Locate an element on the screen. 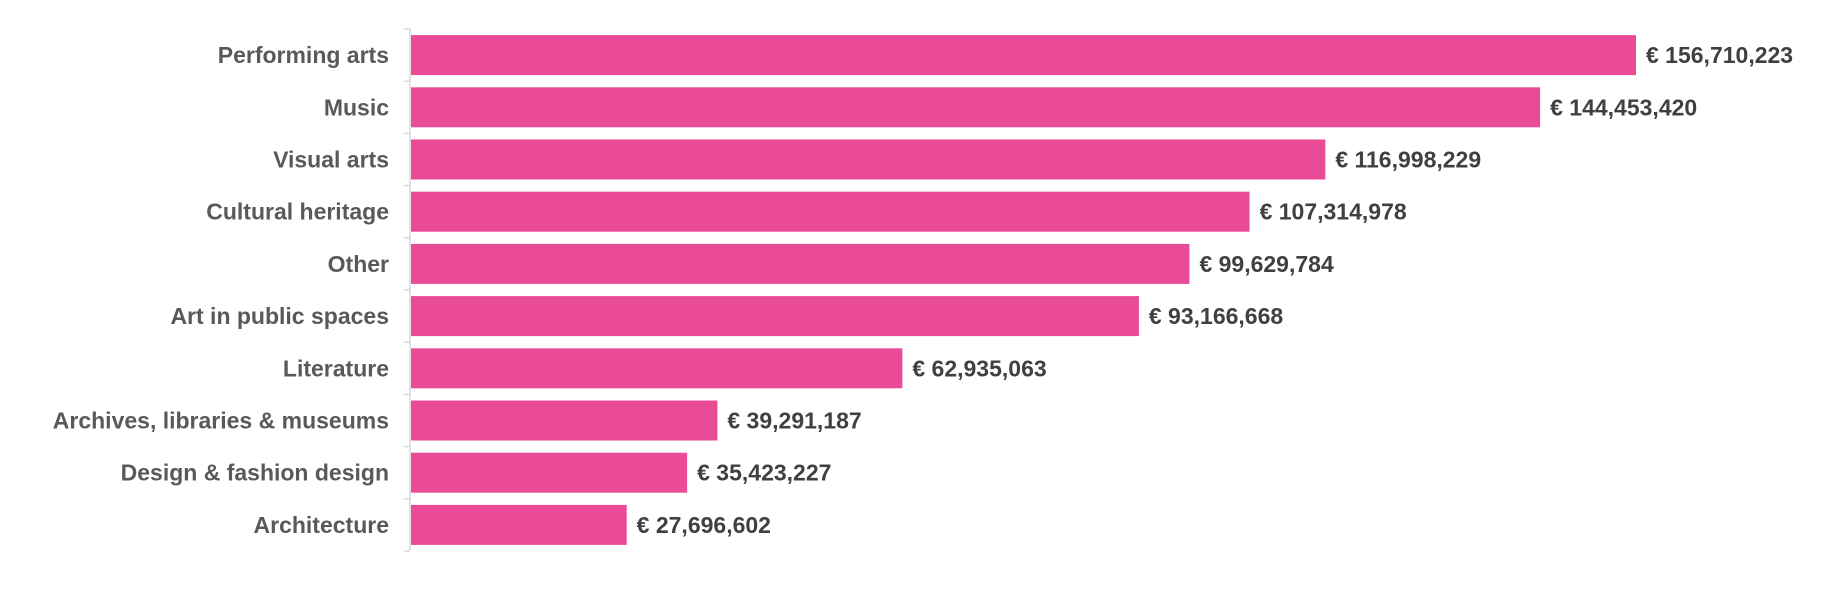  category-label: Cultural heritage is located at coordinates (297, 212).